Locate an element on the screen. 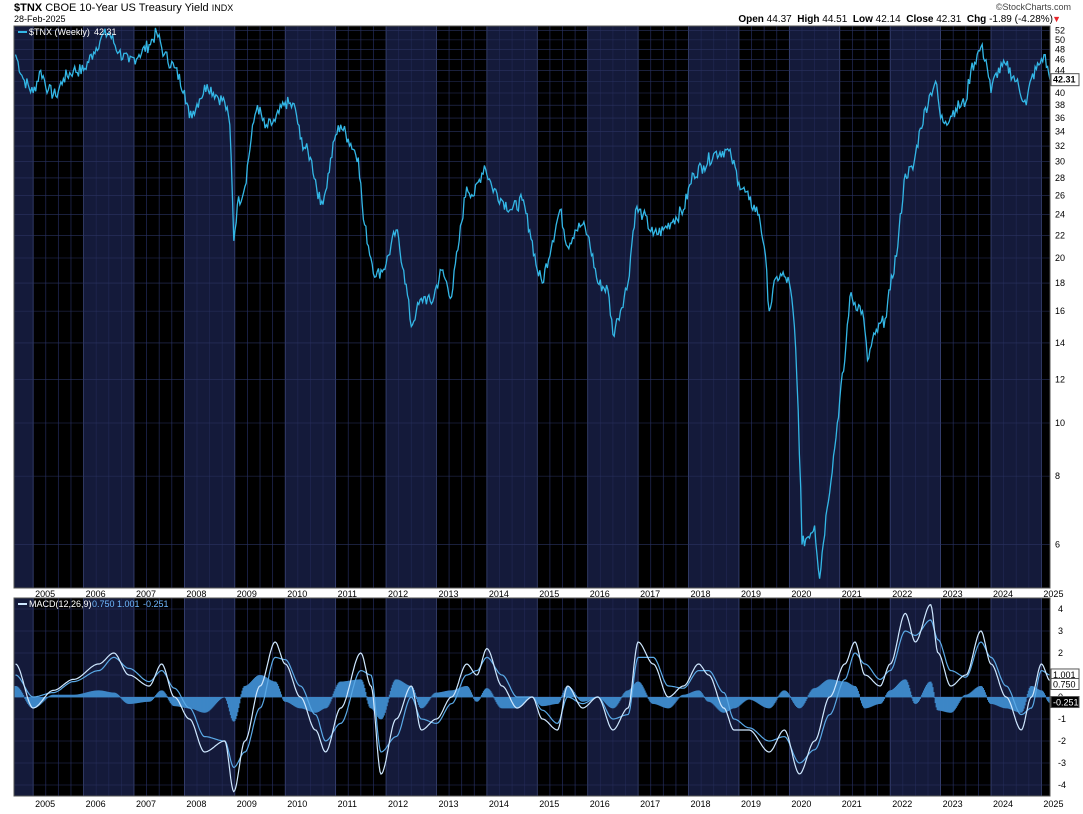 Image resolution: width=1083 pixels, height=814 pixels. x-tick-label: 2011 is located at coordinates (347, 804).